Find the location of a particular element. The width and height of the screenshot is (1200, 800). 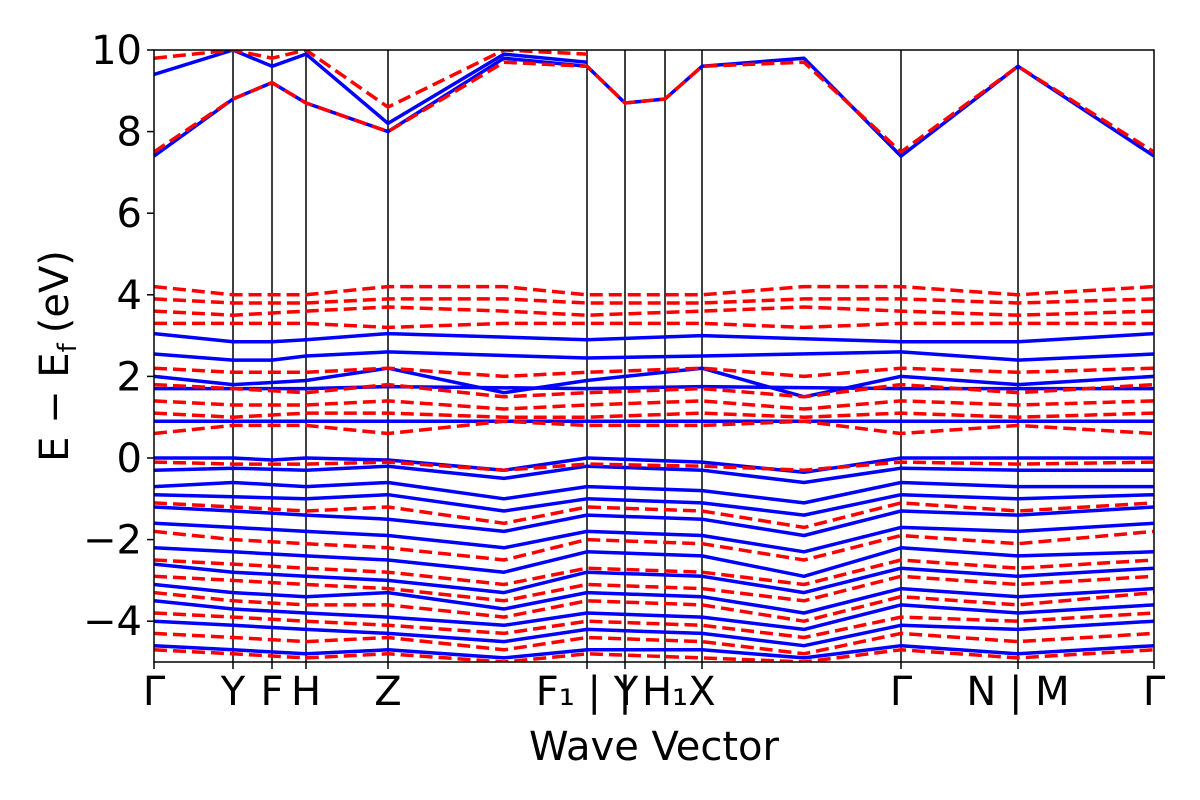

y-tick-label: 6 is located at coordinates (129, 214).